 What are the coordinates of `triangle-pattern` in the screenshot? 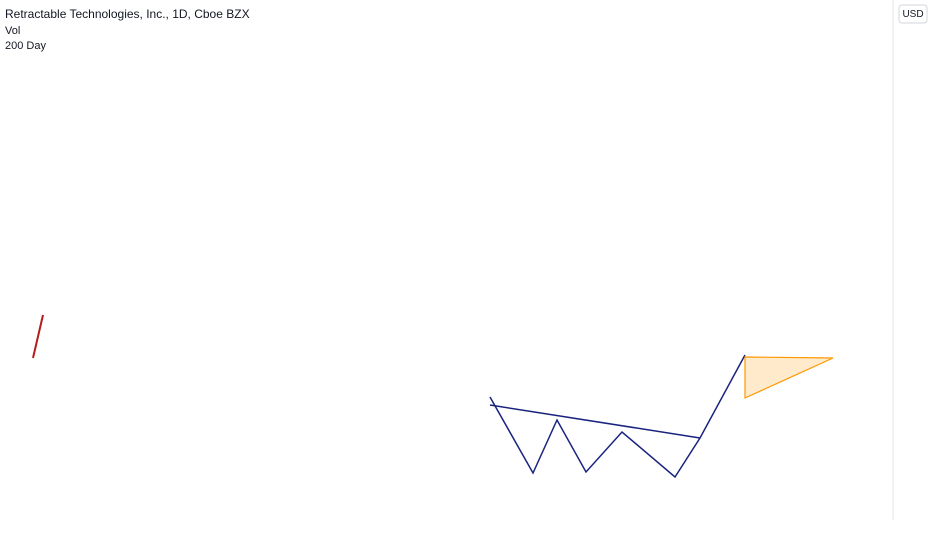 It's located at (789, 377).